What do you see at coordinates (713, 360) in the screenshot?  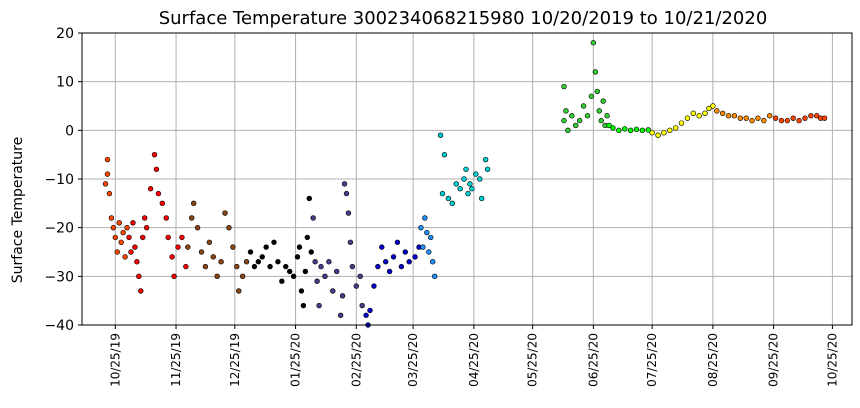 I see `x-tick-label: 08/25/20` at bounding box center [713, 360].